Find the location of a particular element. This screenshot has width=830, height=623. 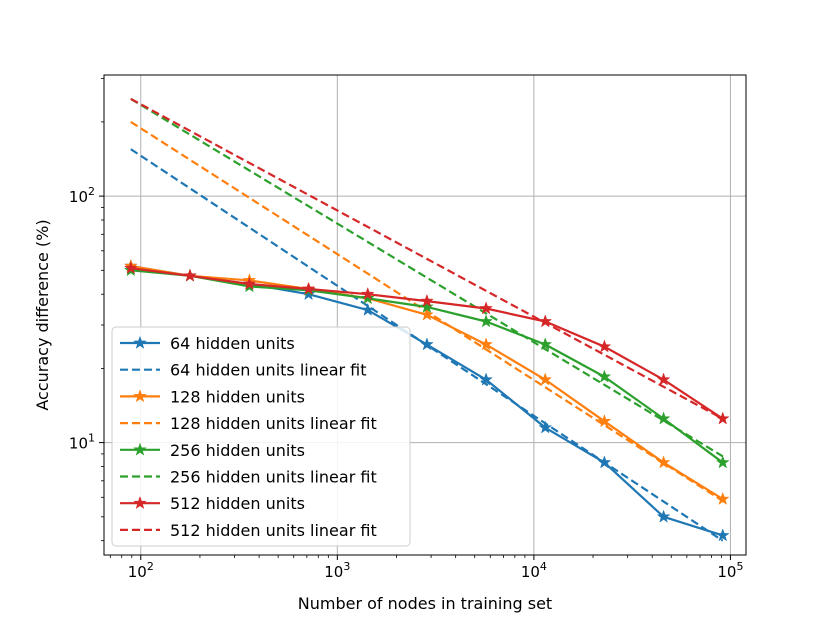

y-axis-label: Accuracy difference (%) is located at coordinates (42, 314).